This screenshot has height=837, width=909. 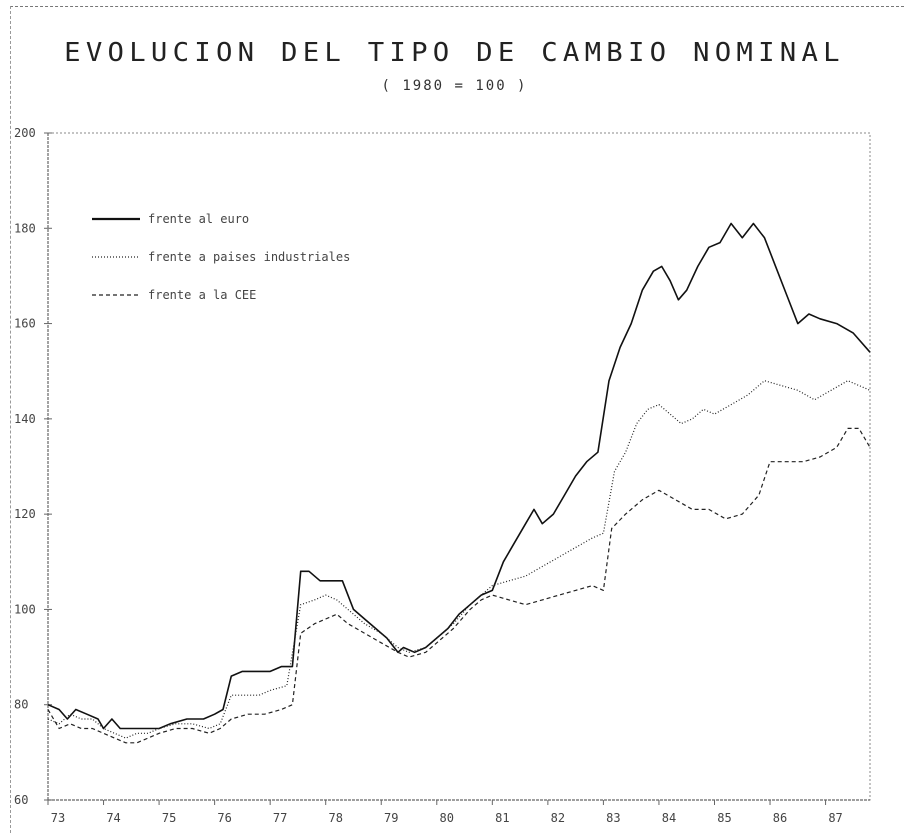 What do you see at coordinates (280, 818) in the screenshot?
I see `x-tick-label: 77` at bounding box center [280, 818].